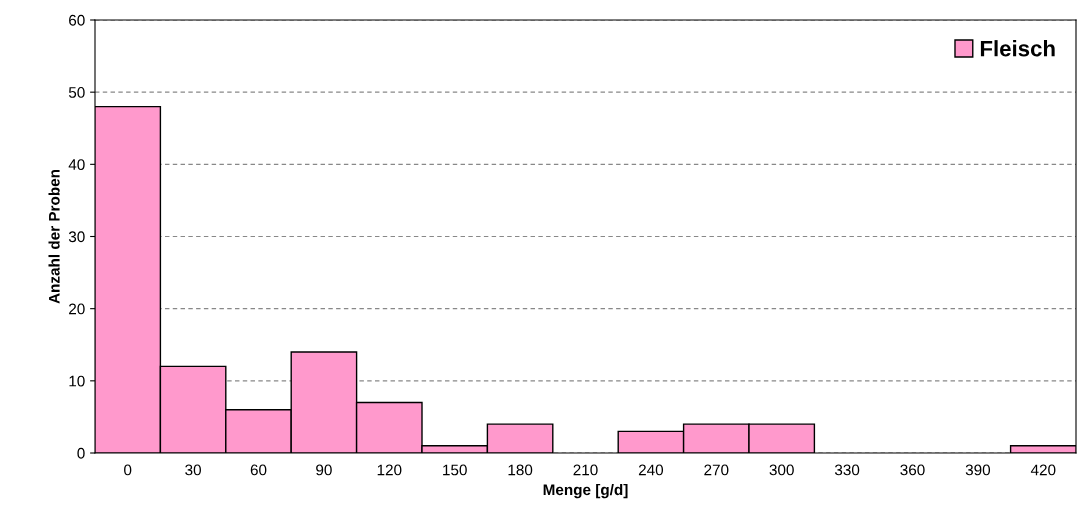 The height and width of the screenshot is (531, 1079). Describe the element at coordinates (389, 470) in the screenshot. I see `x-tick-label: 120` at that location.